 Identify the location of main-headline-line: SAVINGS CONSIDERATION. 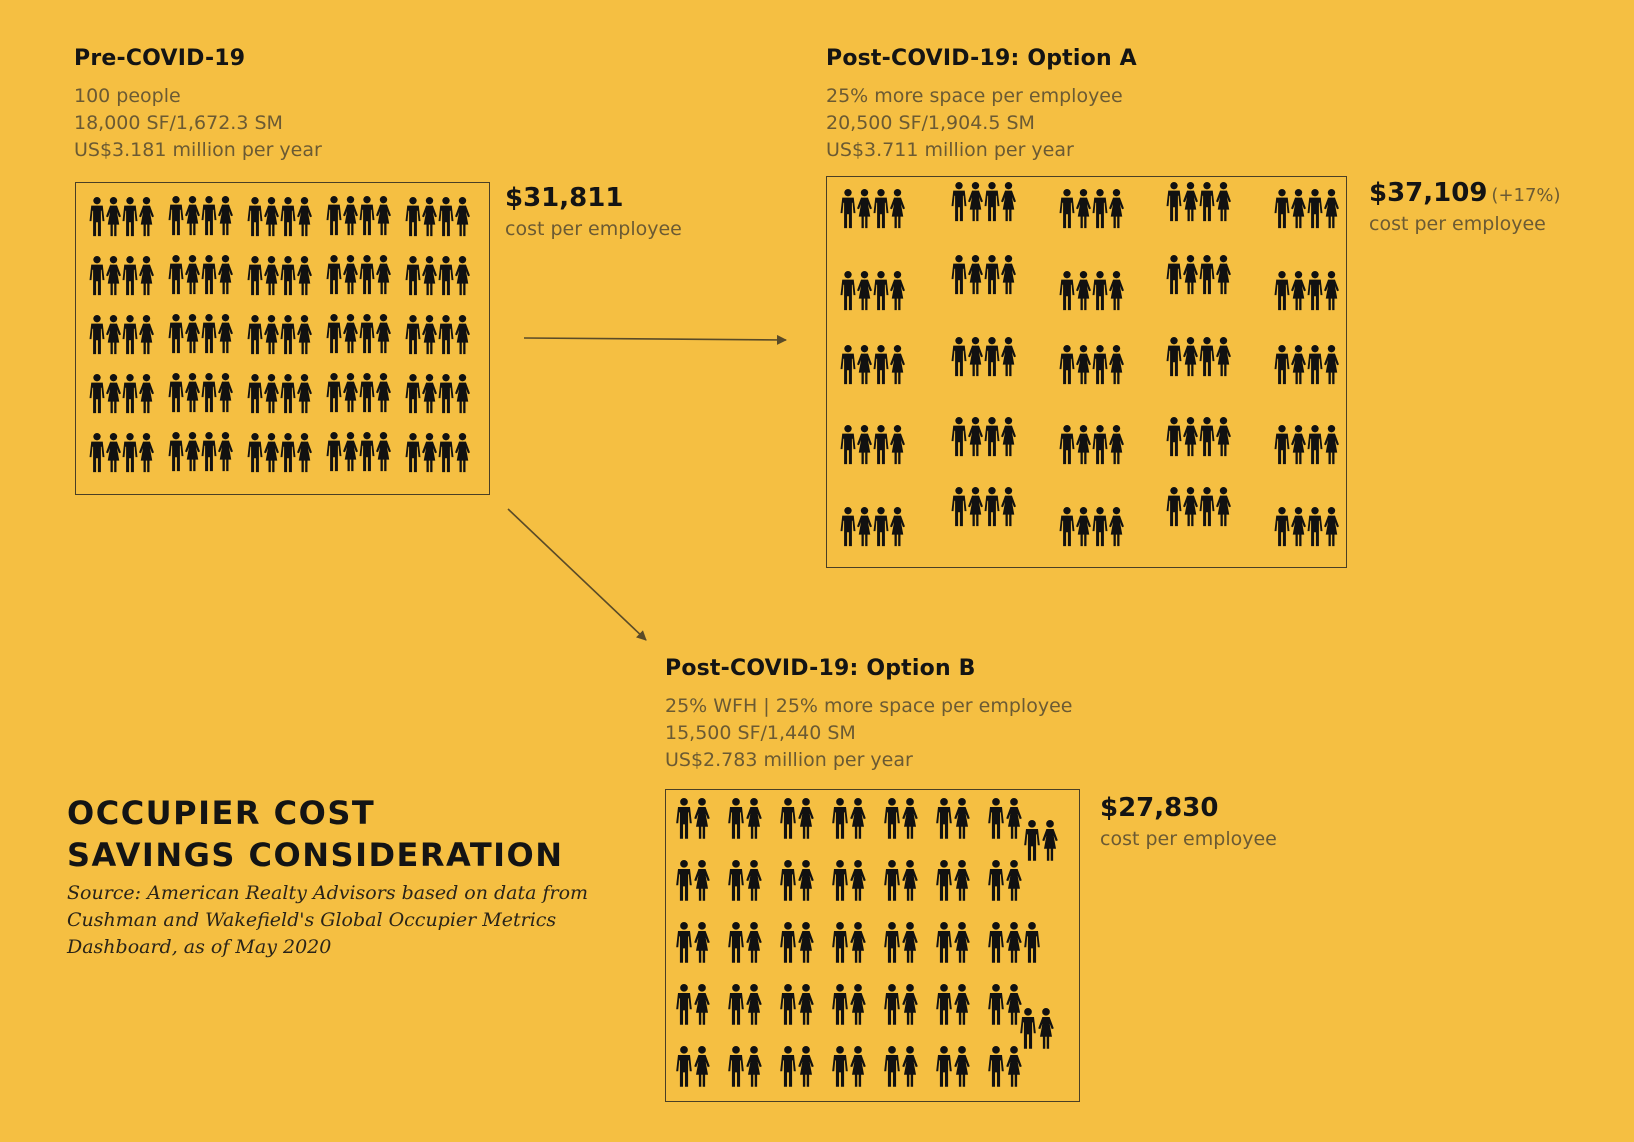
(315, 855).